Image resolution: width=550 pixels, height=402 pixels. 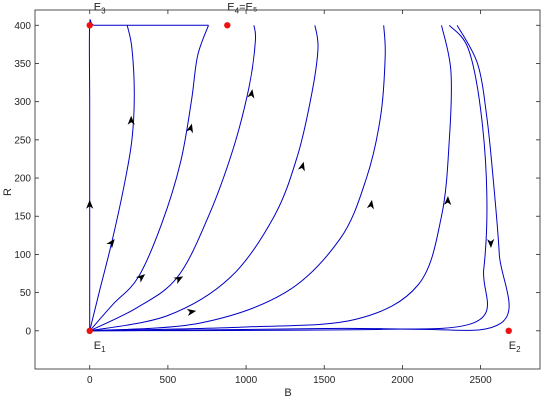 I want to click on y-tick-label: 50, so click(x=26, y=293).